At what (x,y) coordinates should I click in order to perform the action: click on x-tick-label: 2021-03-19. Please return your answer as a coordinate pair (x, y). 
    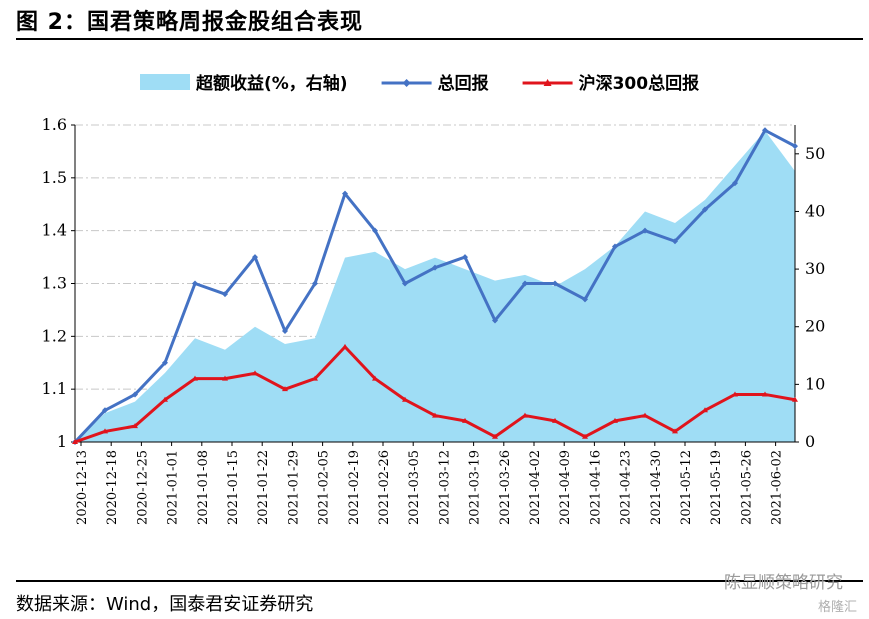
    Looking at the image, I should click on (475, 487).